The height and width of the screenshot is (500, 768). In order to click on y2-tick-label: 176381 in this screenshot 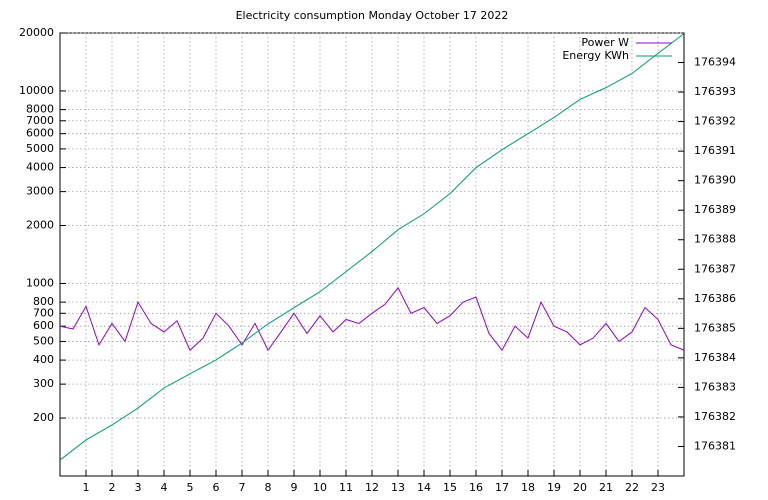, I will do `click(715, 445)`.